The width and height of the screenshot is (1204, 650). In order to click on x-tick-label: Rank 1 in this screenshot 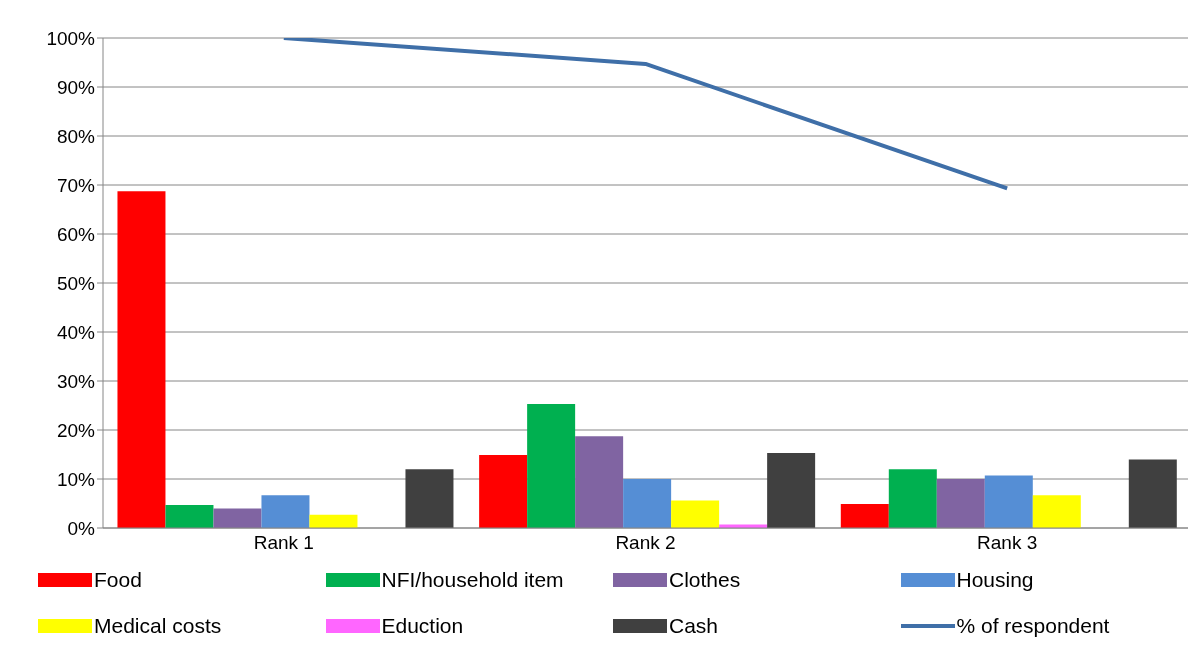, I will do `click(283, 543)`.